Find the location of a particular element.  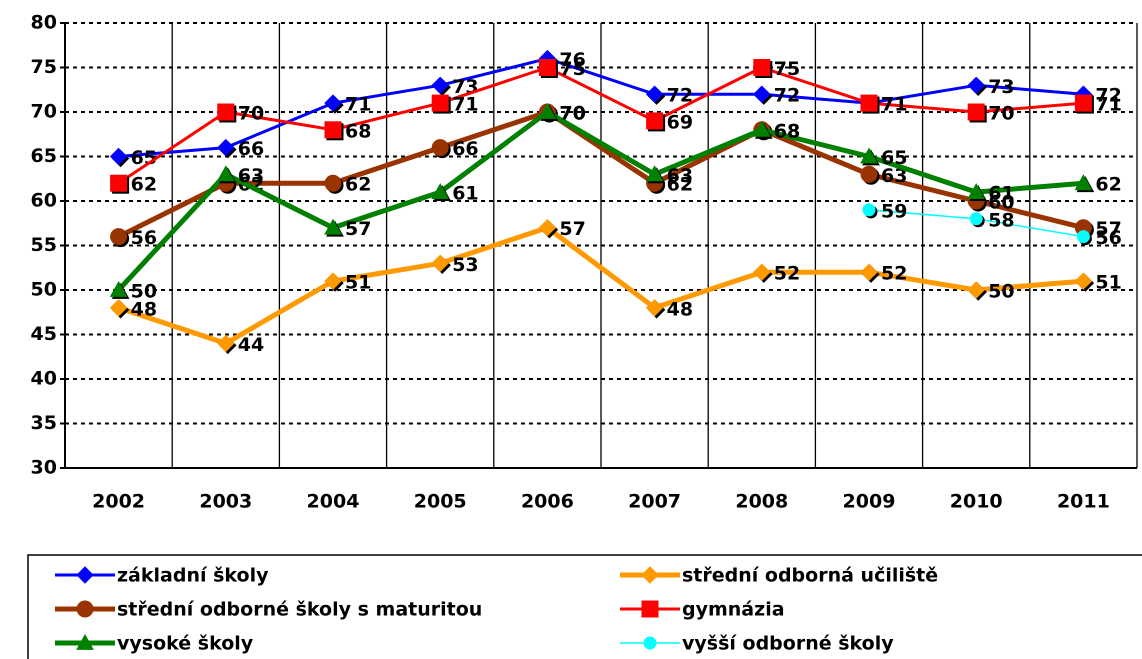

legend-item: střední odborné školy s maturitou is located at coordinates (268, 610).